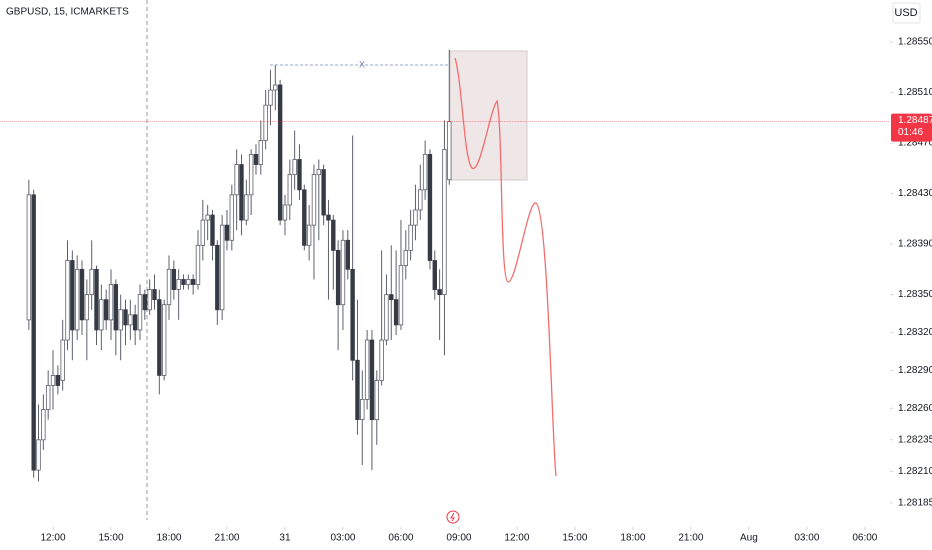 The width and height of the screenshot is (932, 550). Describe the element at coordinates (915, 503) in the screenshot. I see `y-tick-label: 1.28185` at that location.